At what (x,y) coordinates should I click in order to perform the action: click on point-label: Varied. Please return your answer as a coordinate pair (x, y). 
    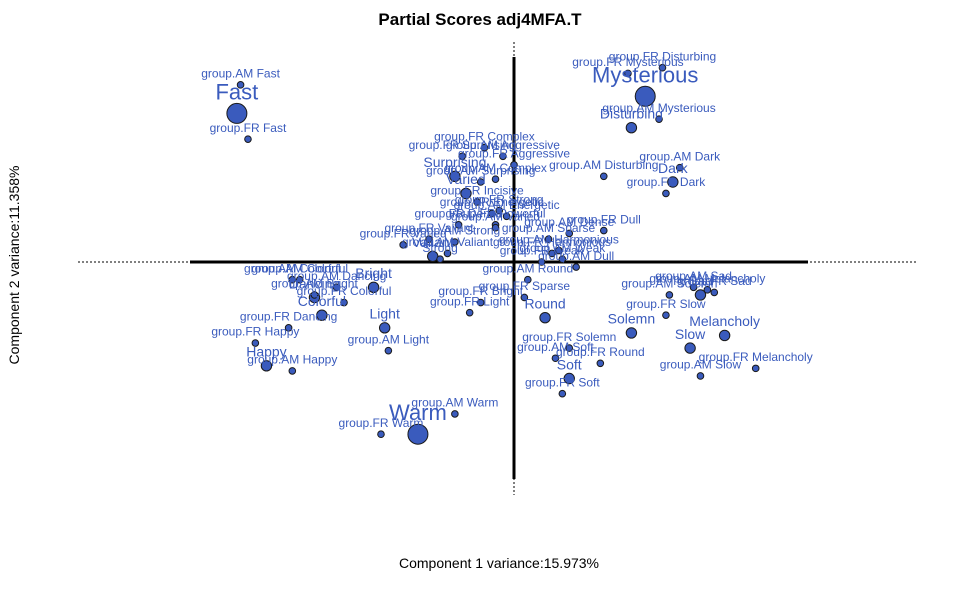
    Looking at the image, I should click on (465, 179).